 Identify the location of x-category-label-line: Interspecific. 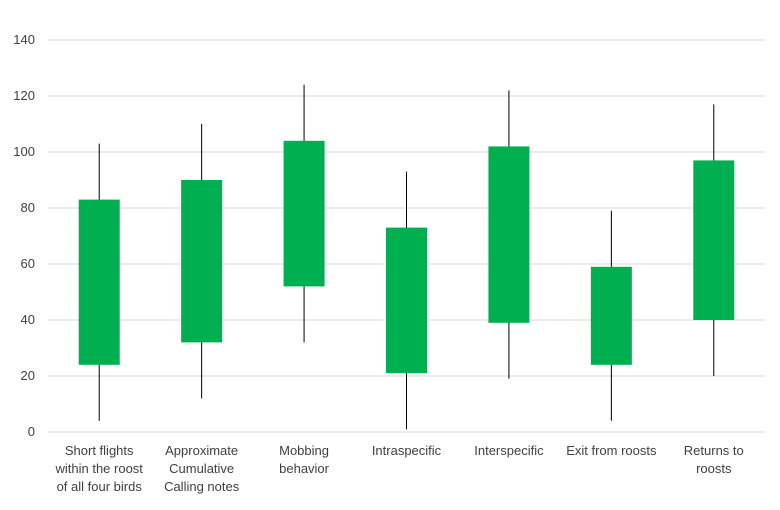
(509, 450).